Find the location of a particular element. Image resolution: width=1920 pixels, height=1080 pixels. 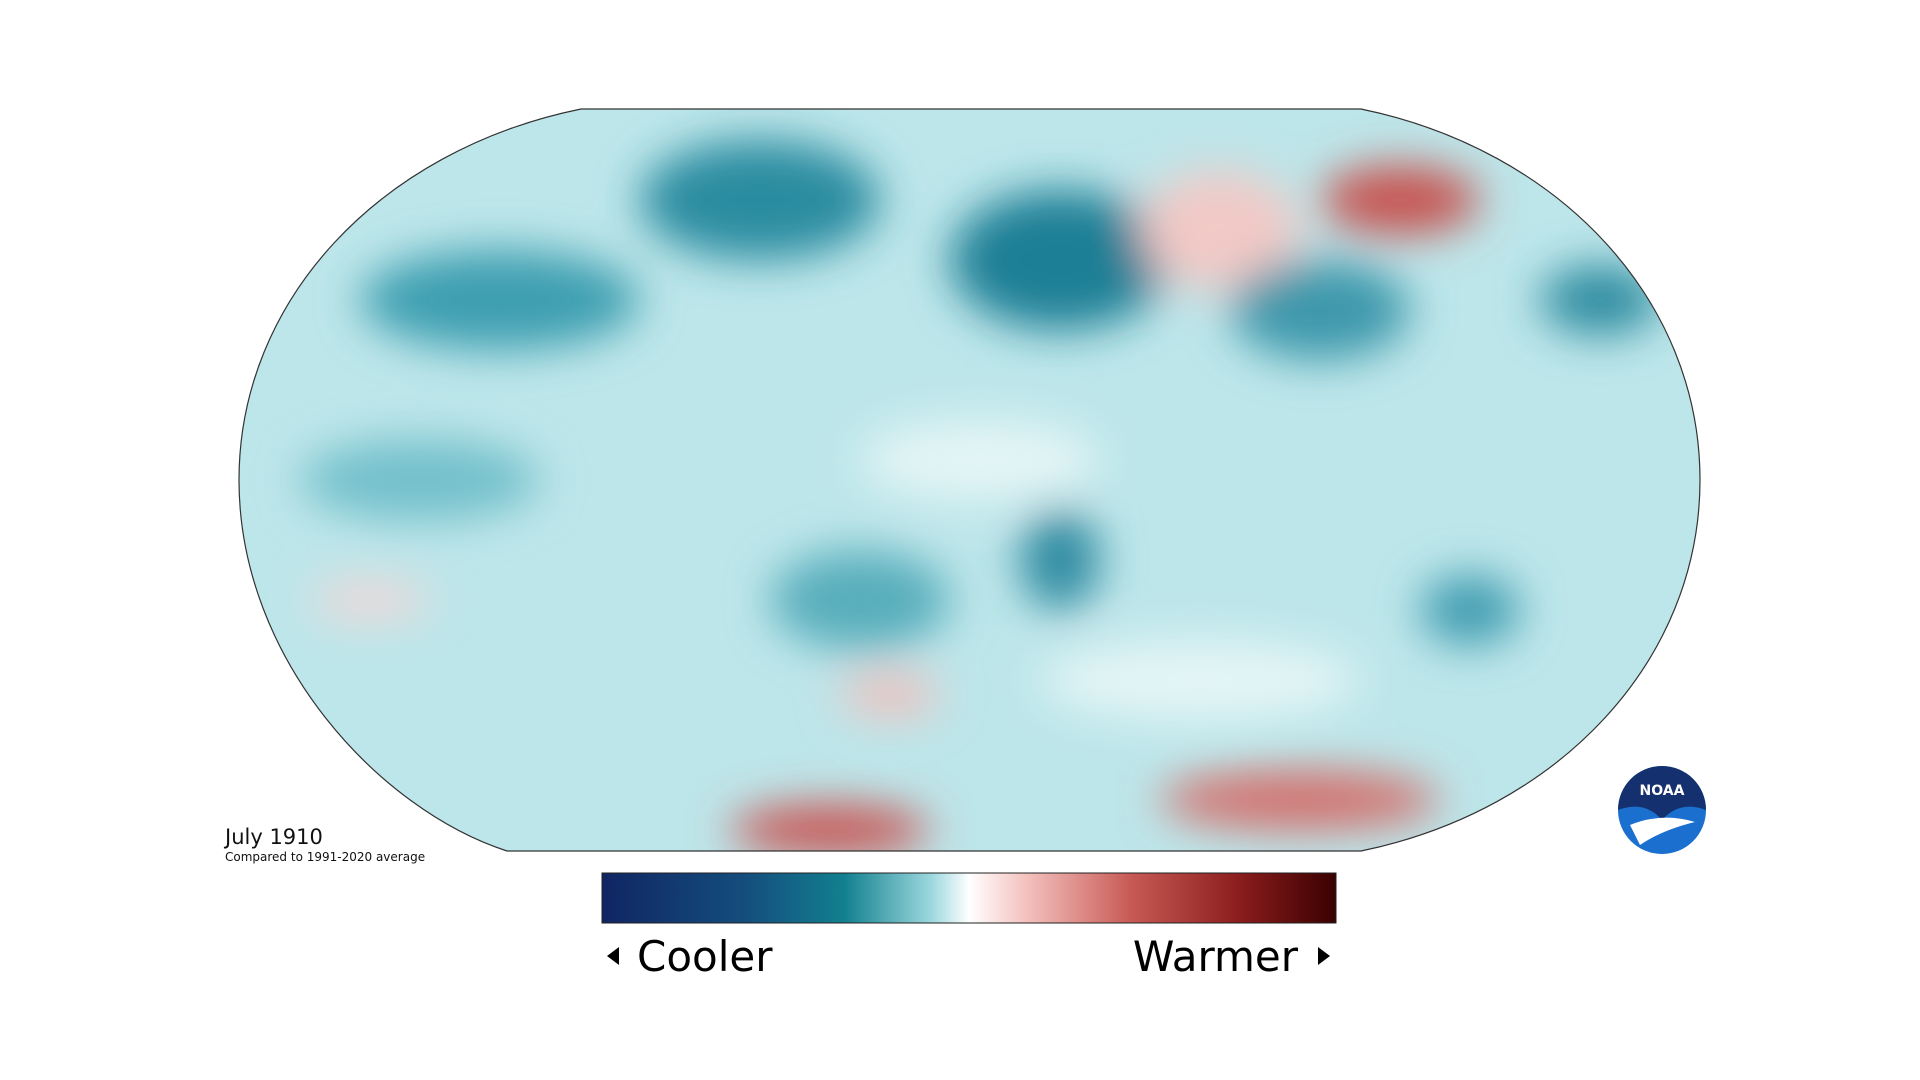

color-scale is located at coordinates (969, 898).